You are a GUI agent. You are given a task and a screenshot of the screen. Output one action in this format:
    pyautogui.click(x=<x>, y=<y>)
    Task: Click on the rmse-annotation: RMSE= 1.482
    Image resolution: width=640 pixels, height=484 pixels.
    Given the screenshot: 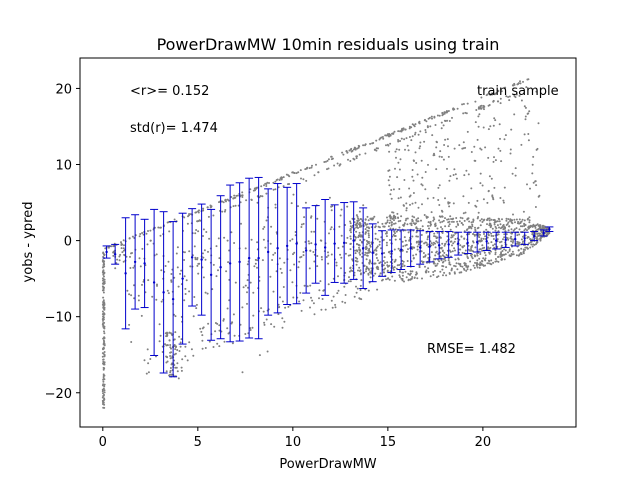 What is the action you would take?
    pyautogui.click(x=471, y=349)
    